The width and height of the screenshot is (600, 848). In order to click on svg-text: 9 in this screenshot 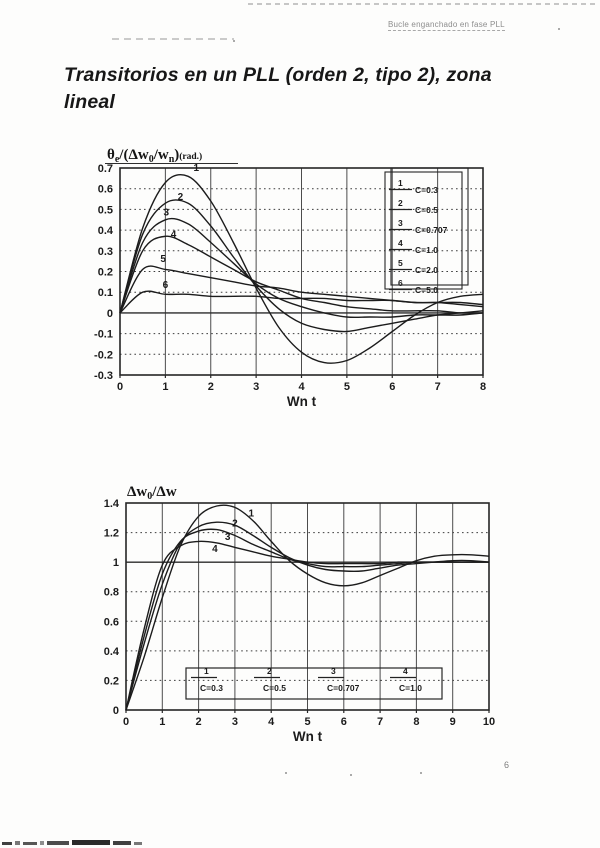, I will do `click(453, 722)`.